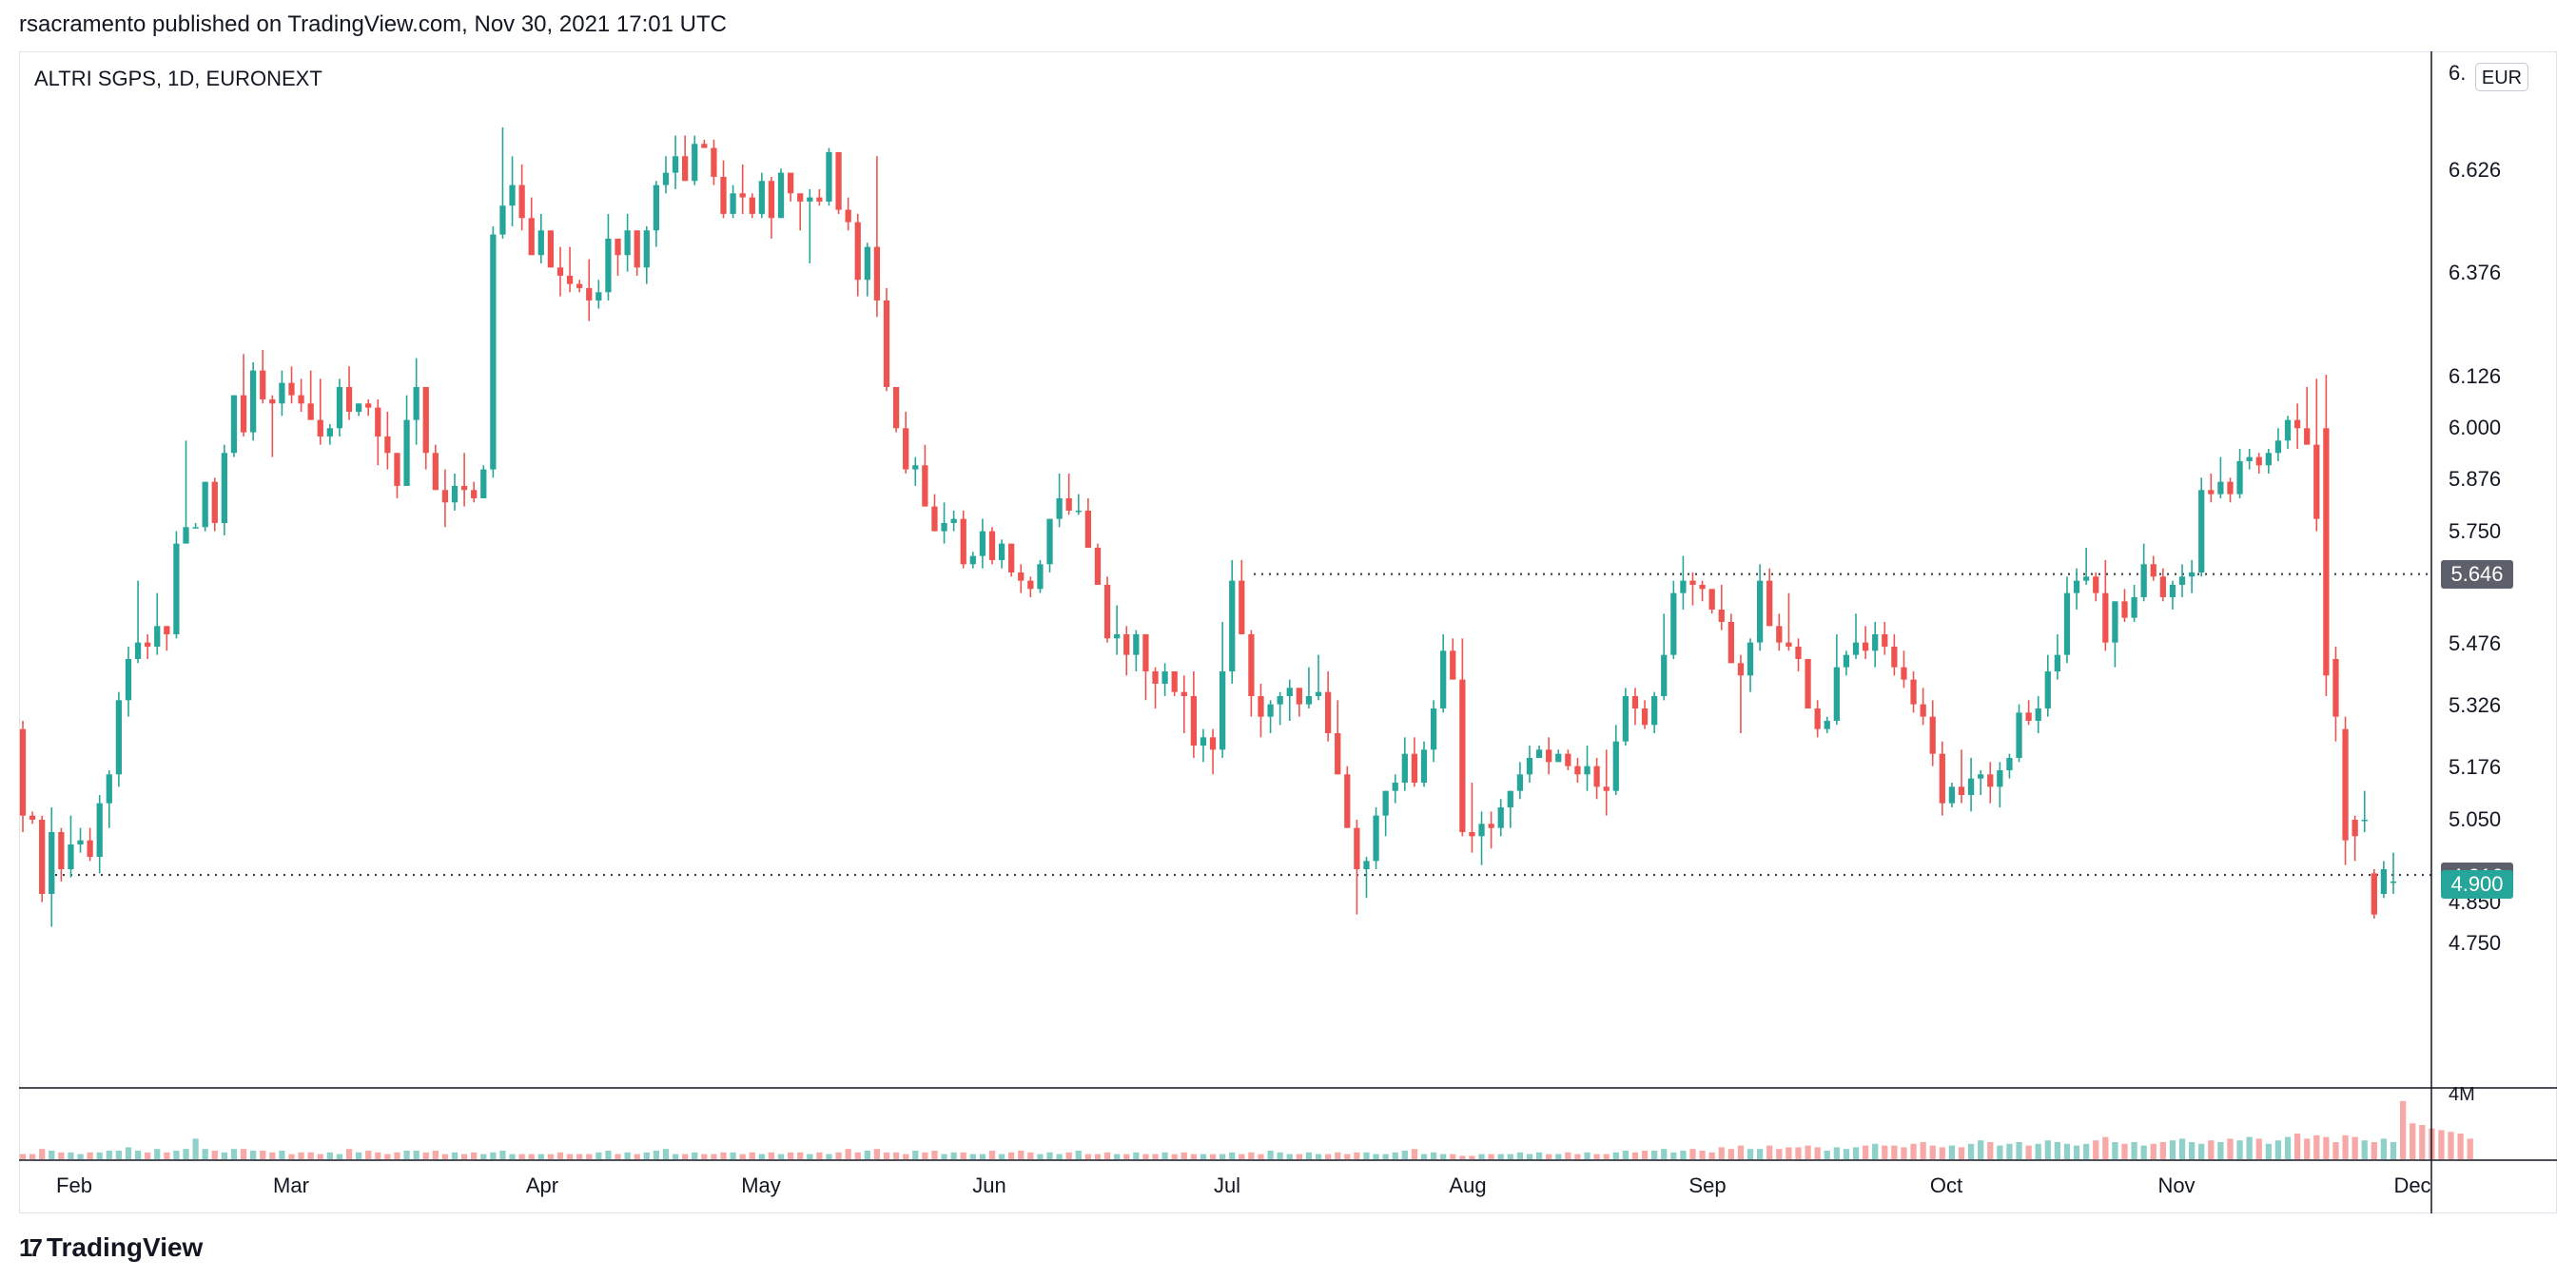  Describe the element at coordinates (2477, 574) in the screenshot. I see `price-tag: 5.646` at that location.